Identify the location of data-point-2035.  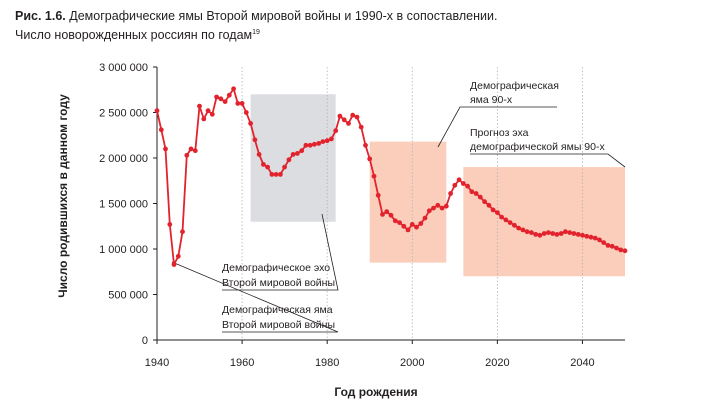
(561, 233).